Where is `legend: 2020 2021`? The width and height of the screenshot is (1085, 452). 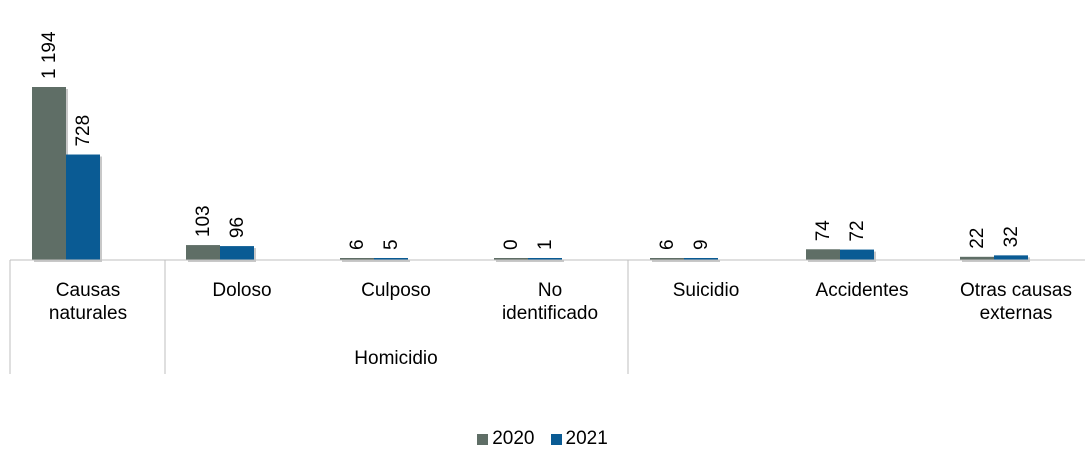
legend: 2020 2021 is located at coordinates (542, 439).